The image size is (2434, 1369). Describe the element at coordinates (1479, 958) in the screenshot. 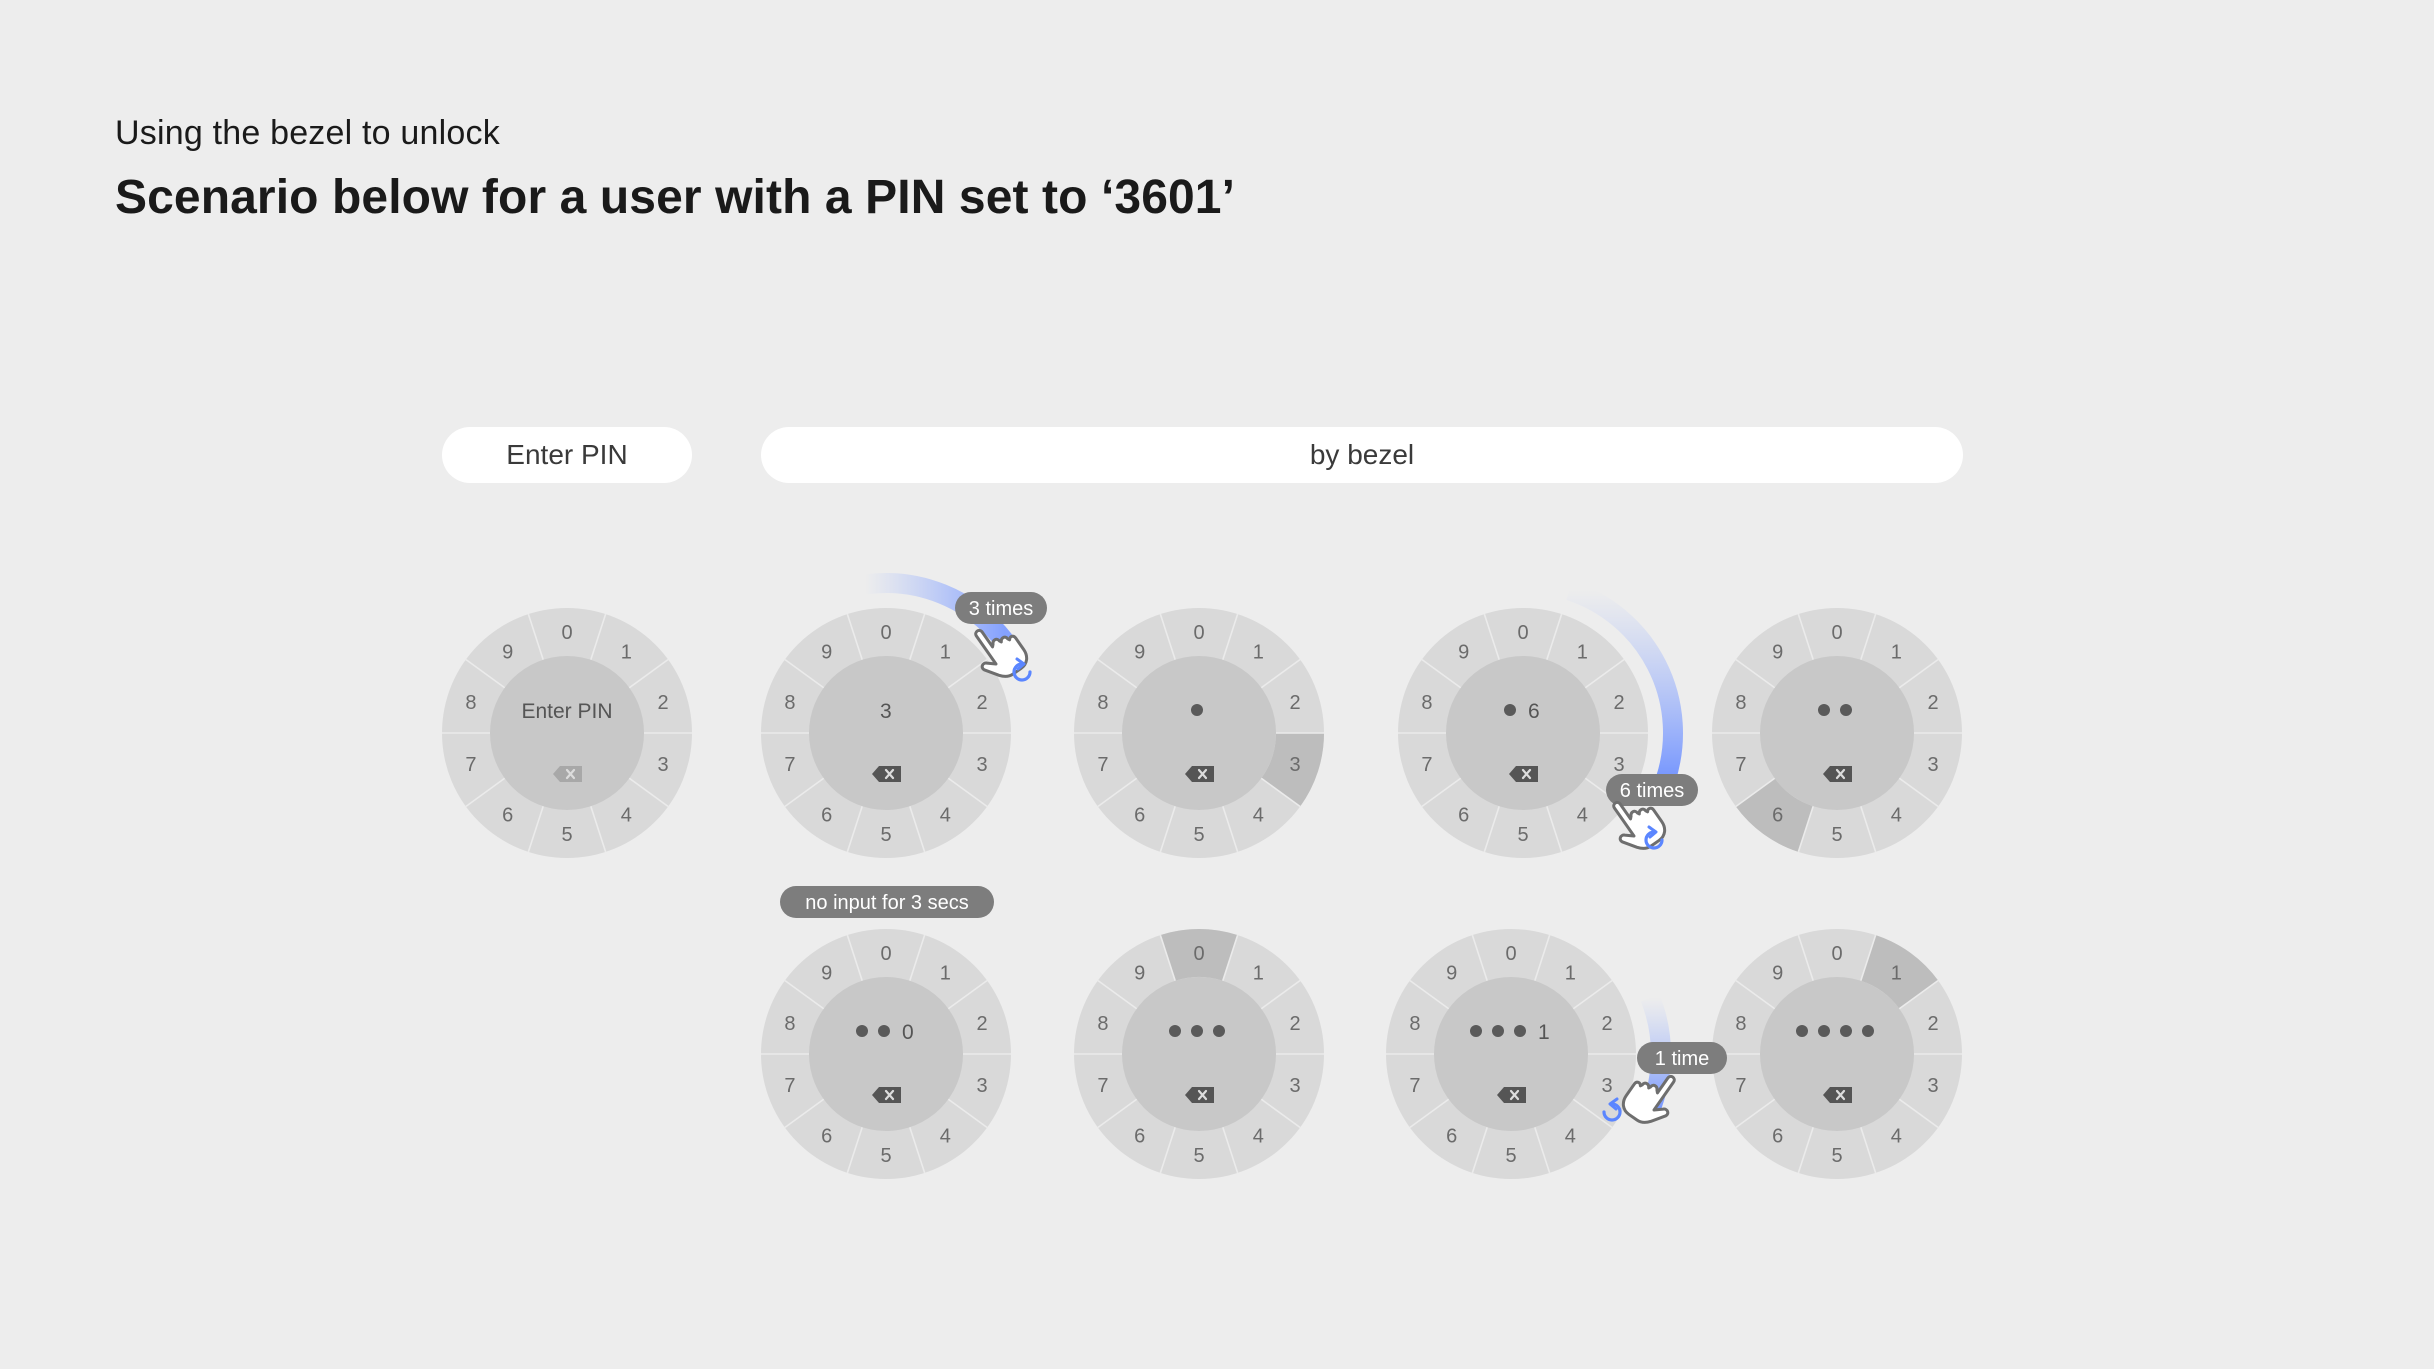

I see `segment-divider` at that location.